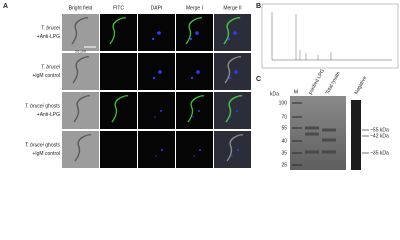 This screenshot has width=400, height=240. Describe the element at coordinates (5, 6) in the screenshot. I see `panel-label: A` at that location.